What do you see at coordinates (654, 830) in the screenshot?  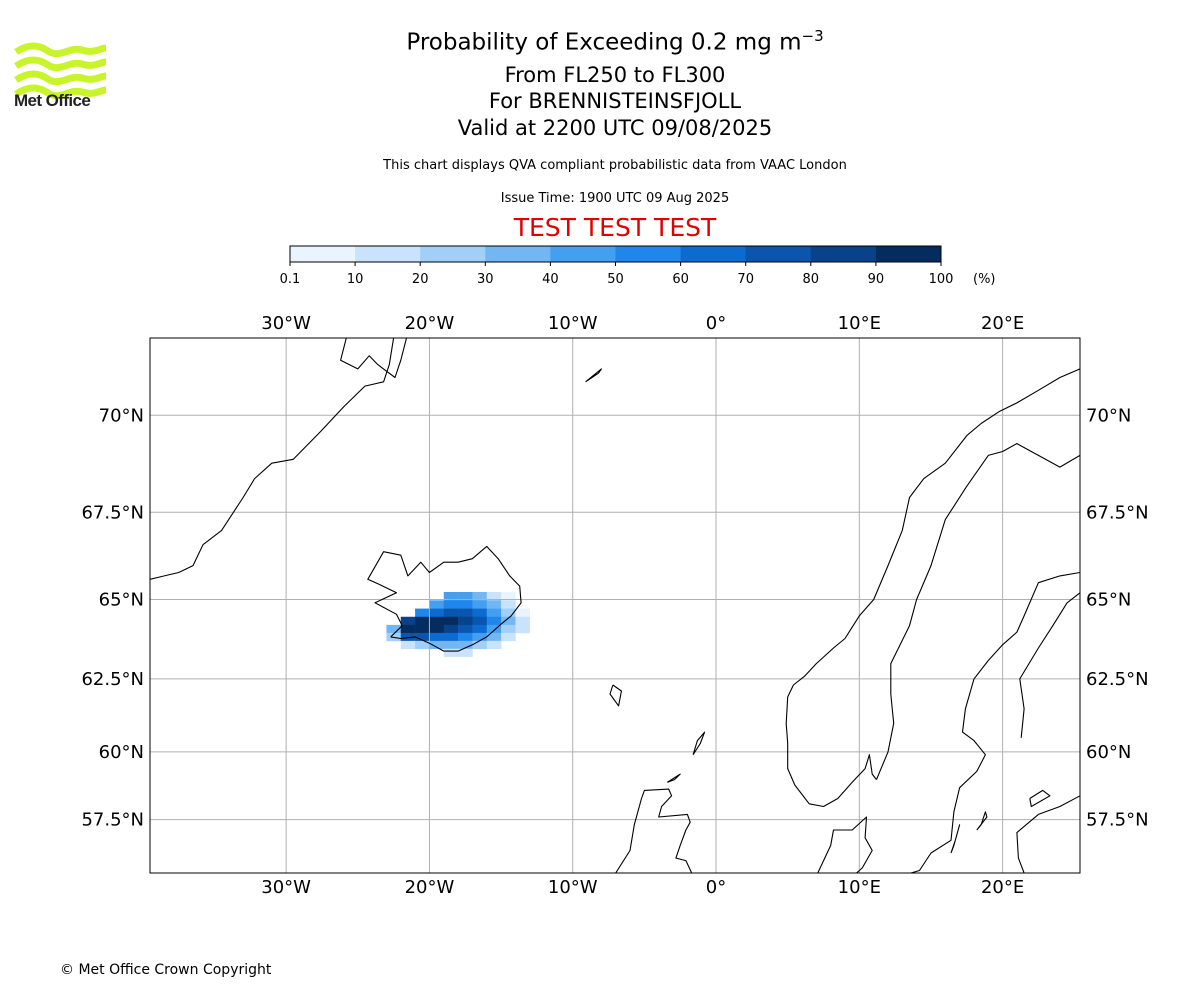 I see `scotland-coast` at bounding box center [654, 830].